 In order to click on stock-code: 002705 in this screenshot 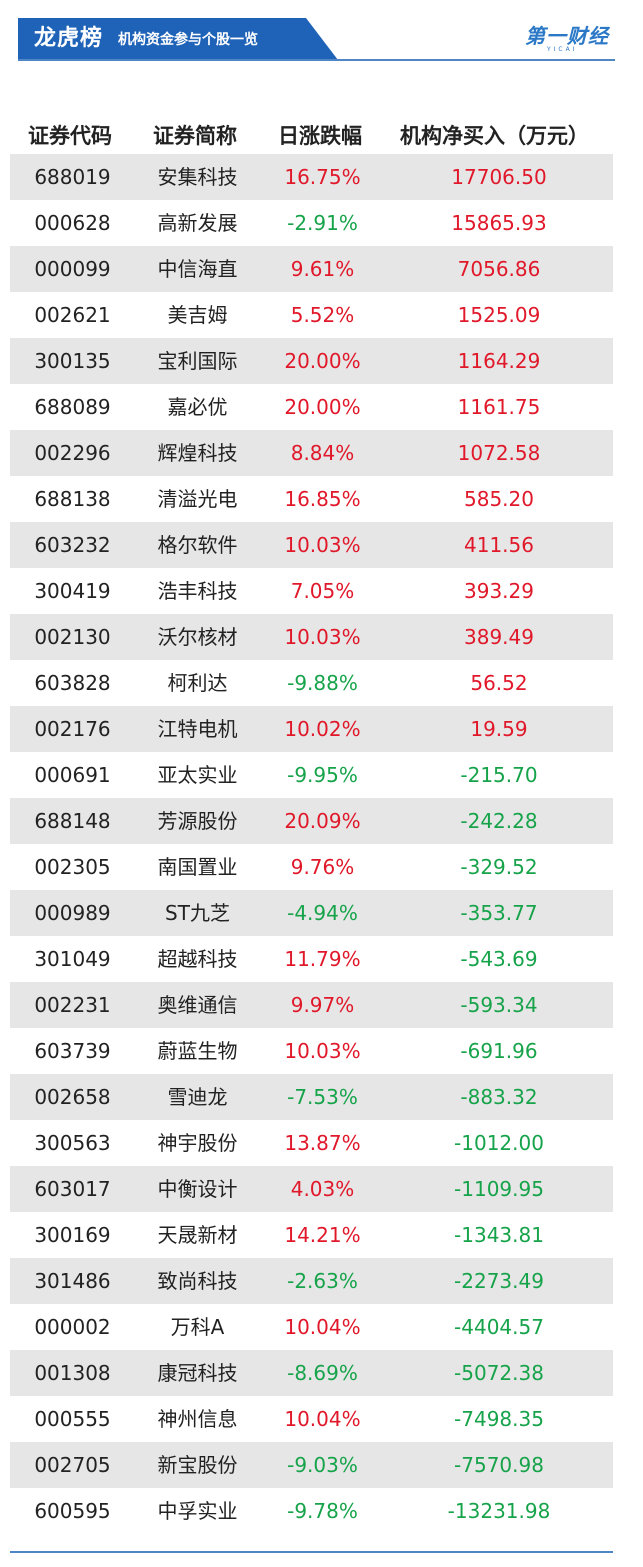, I will do `click(72, 1465)`.